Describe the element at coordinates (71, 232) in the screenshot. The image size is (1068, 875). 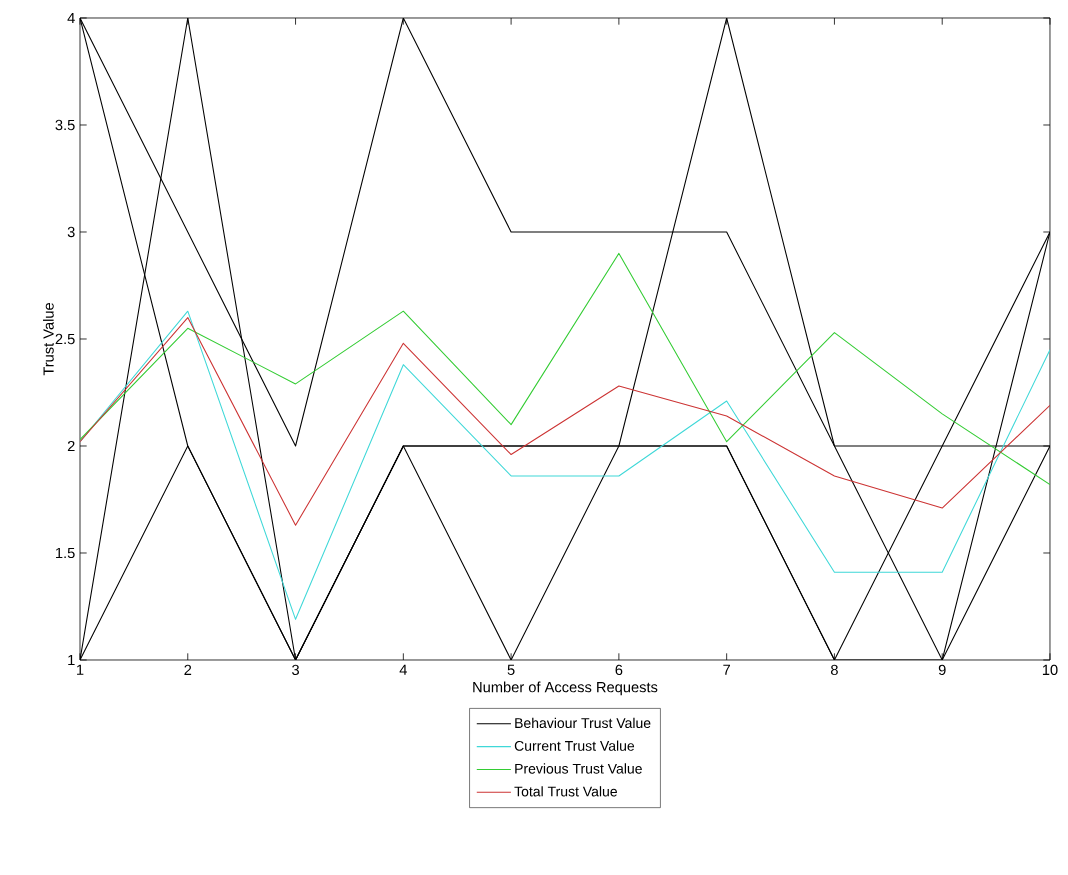
I see `y-tick-label: 3` at that location.